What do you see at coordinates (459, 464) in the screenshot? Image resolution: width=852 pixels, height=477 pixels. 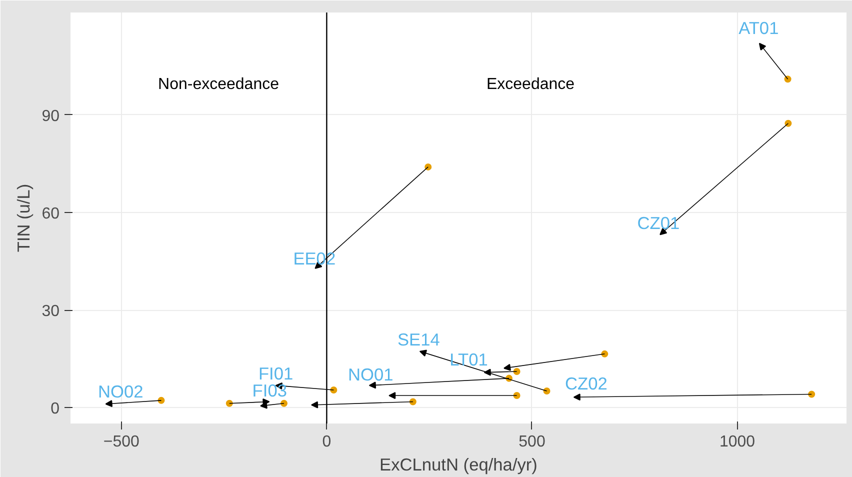 I see `x-axis-title: ExCLnutN (eq/ha/yr)` at bounding box center [459, 464].